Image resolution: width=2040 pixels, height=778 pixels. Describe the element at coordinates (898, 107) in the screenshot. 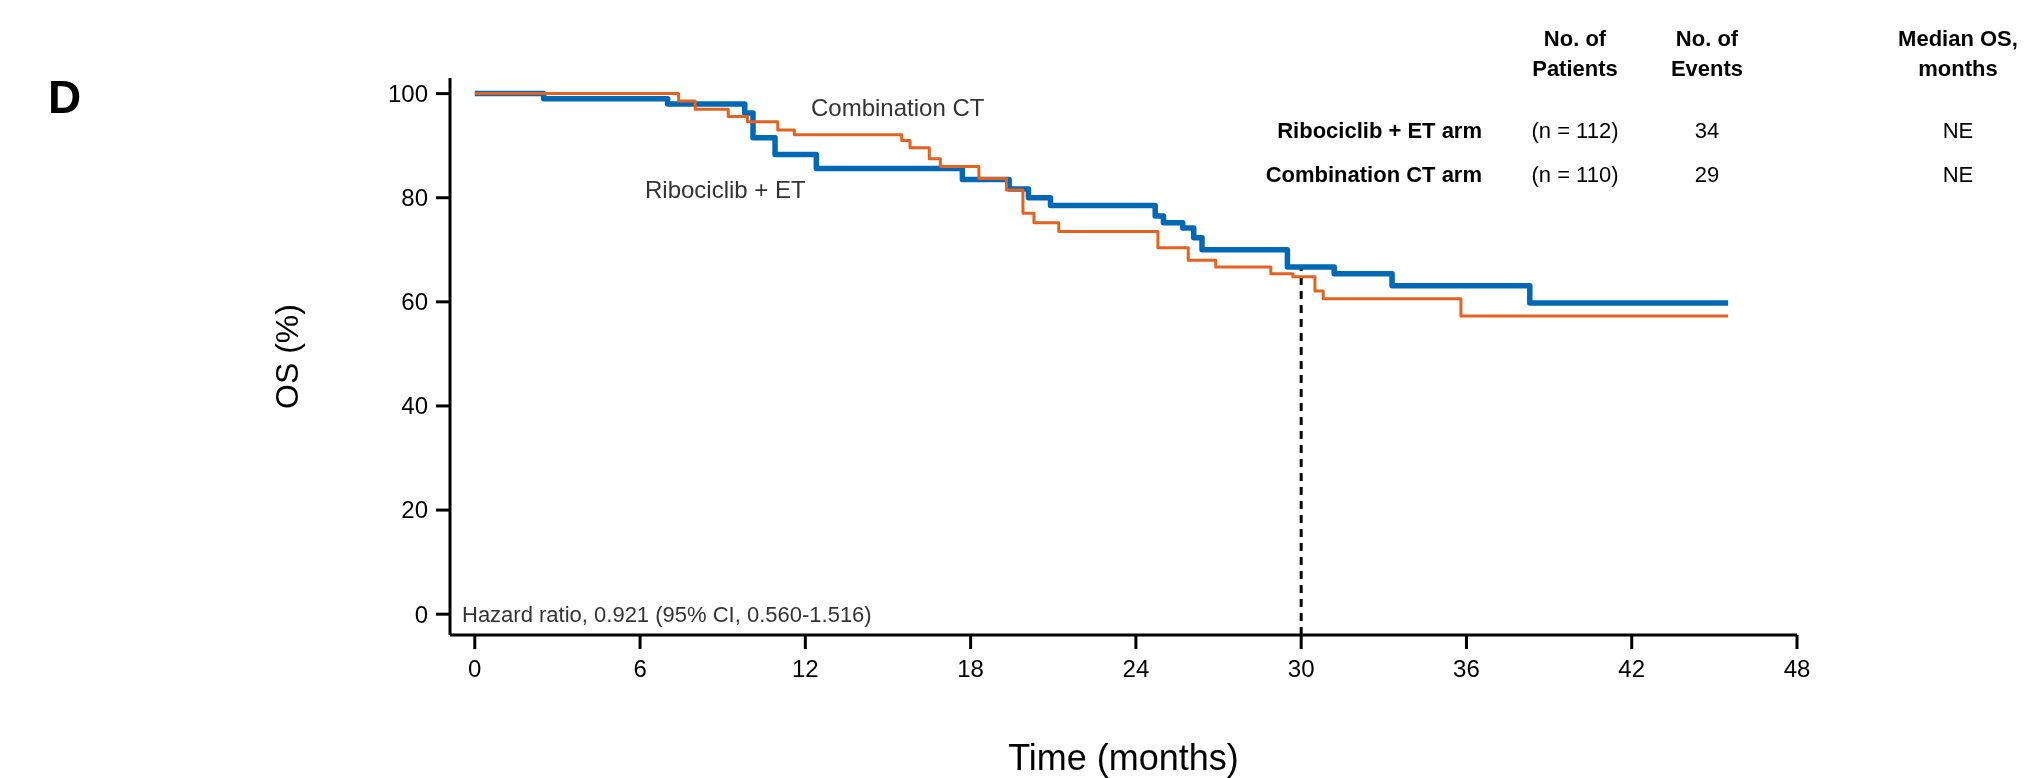

I see `series-label: Combination CT` at that location.